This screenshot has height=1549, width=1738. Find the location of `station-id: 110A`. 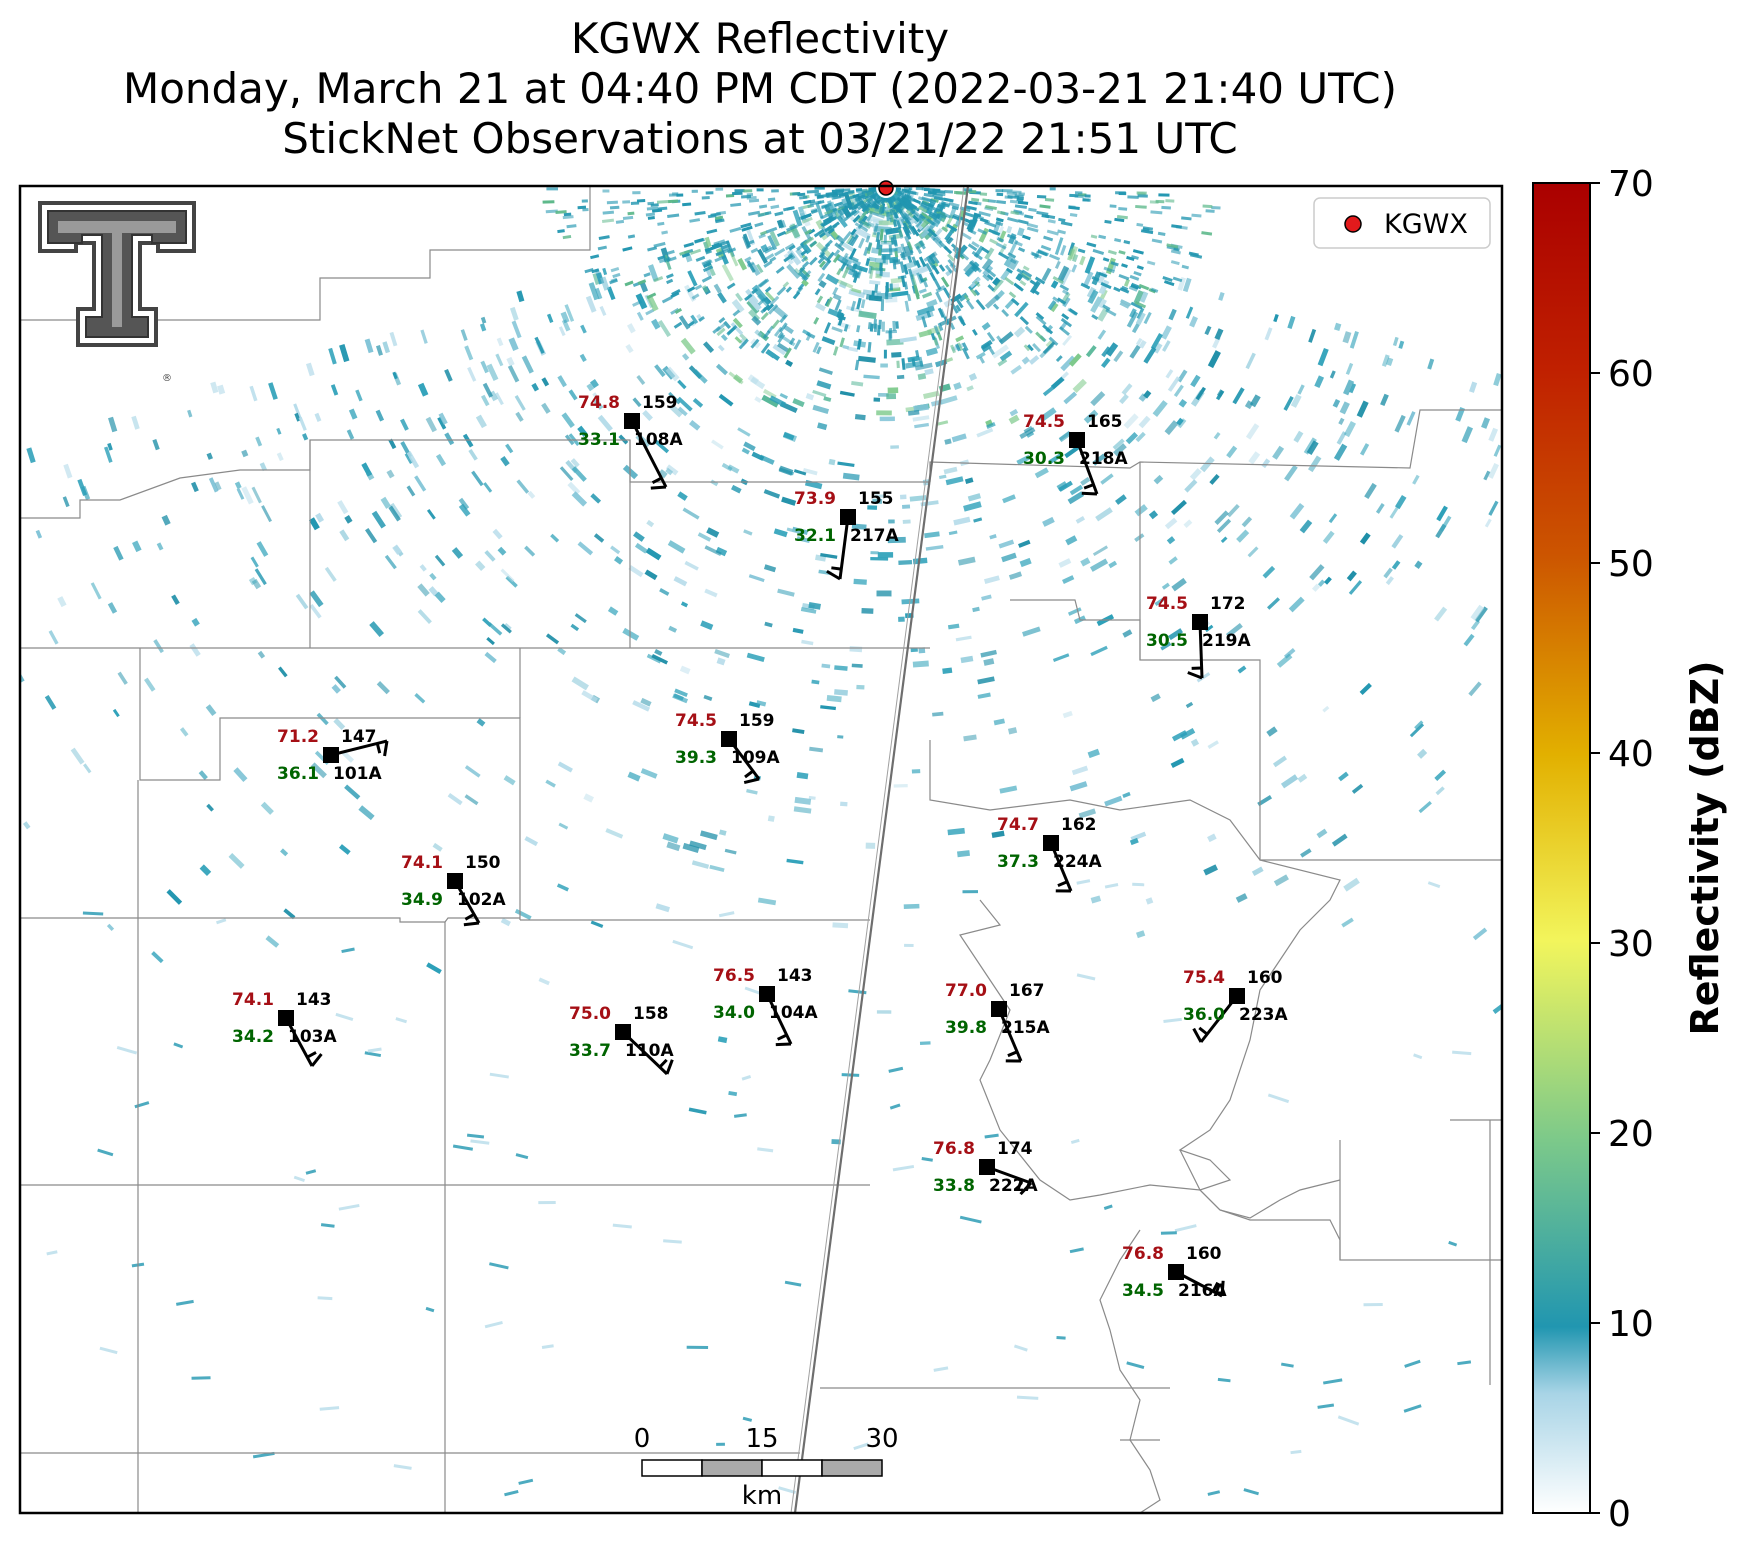

station-id: 110A is located at coordinates (649, 1051).